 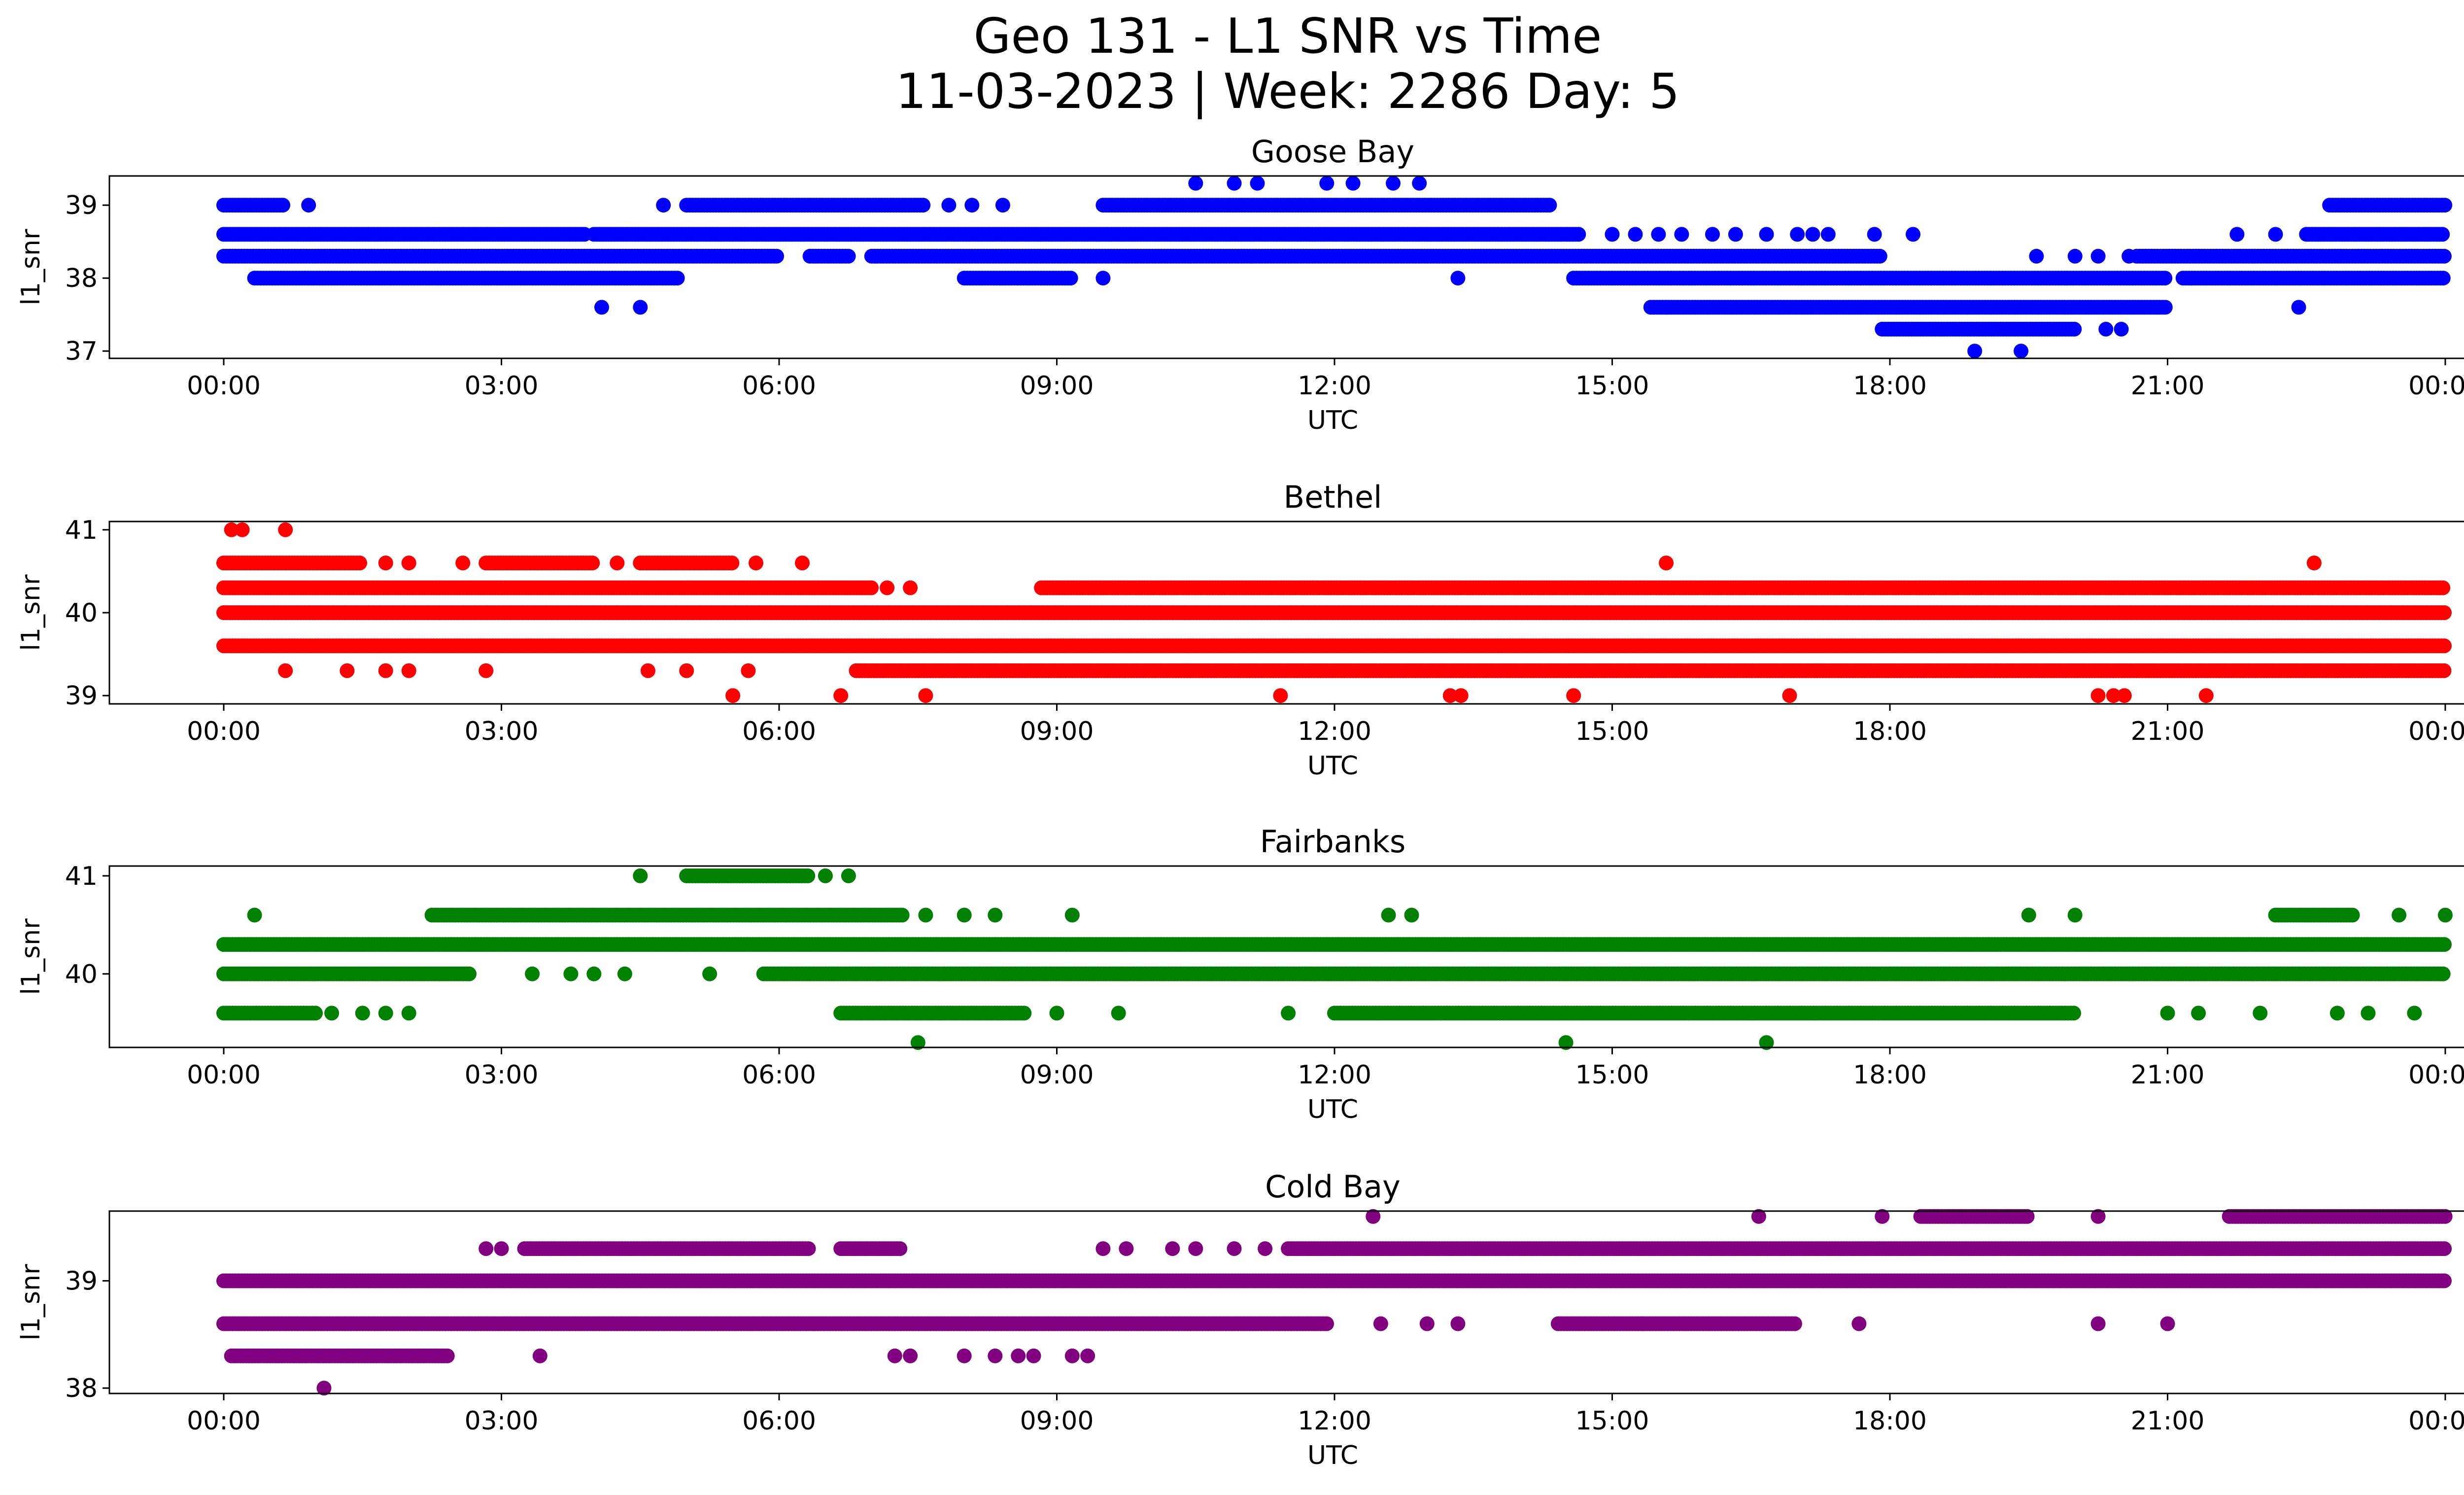 What do you see at coordinates (2168, 386) in the screenshot?
I see `x-tick-label: 21:00` at bounding box center [2168, 386].